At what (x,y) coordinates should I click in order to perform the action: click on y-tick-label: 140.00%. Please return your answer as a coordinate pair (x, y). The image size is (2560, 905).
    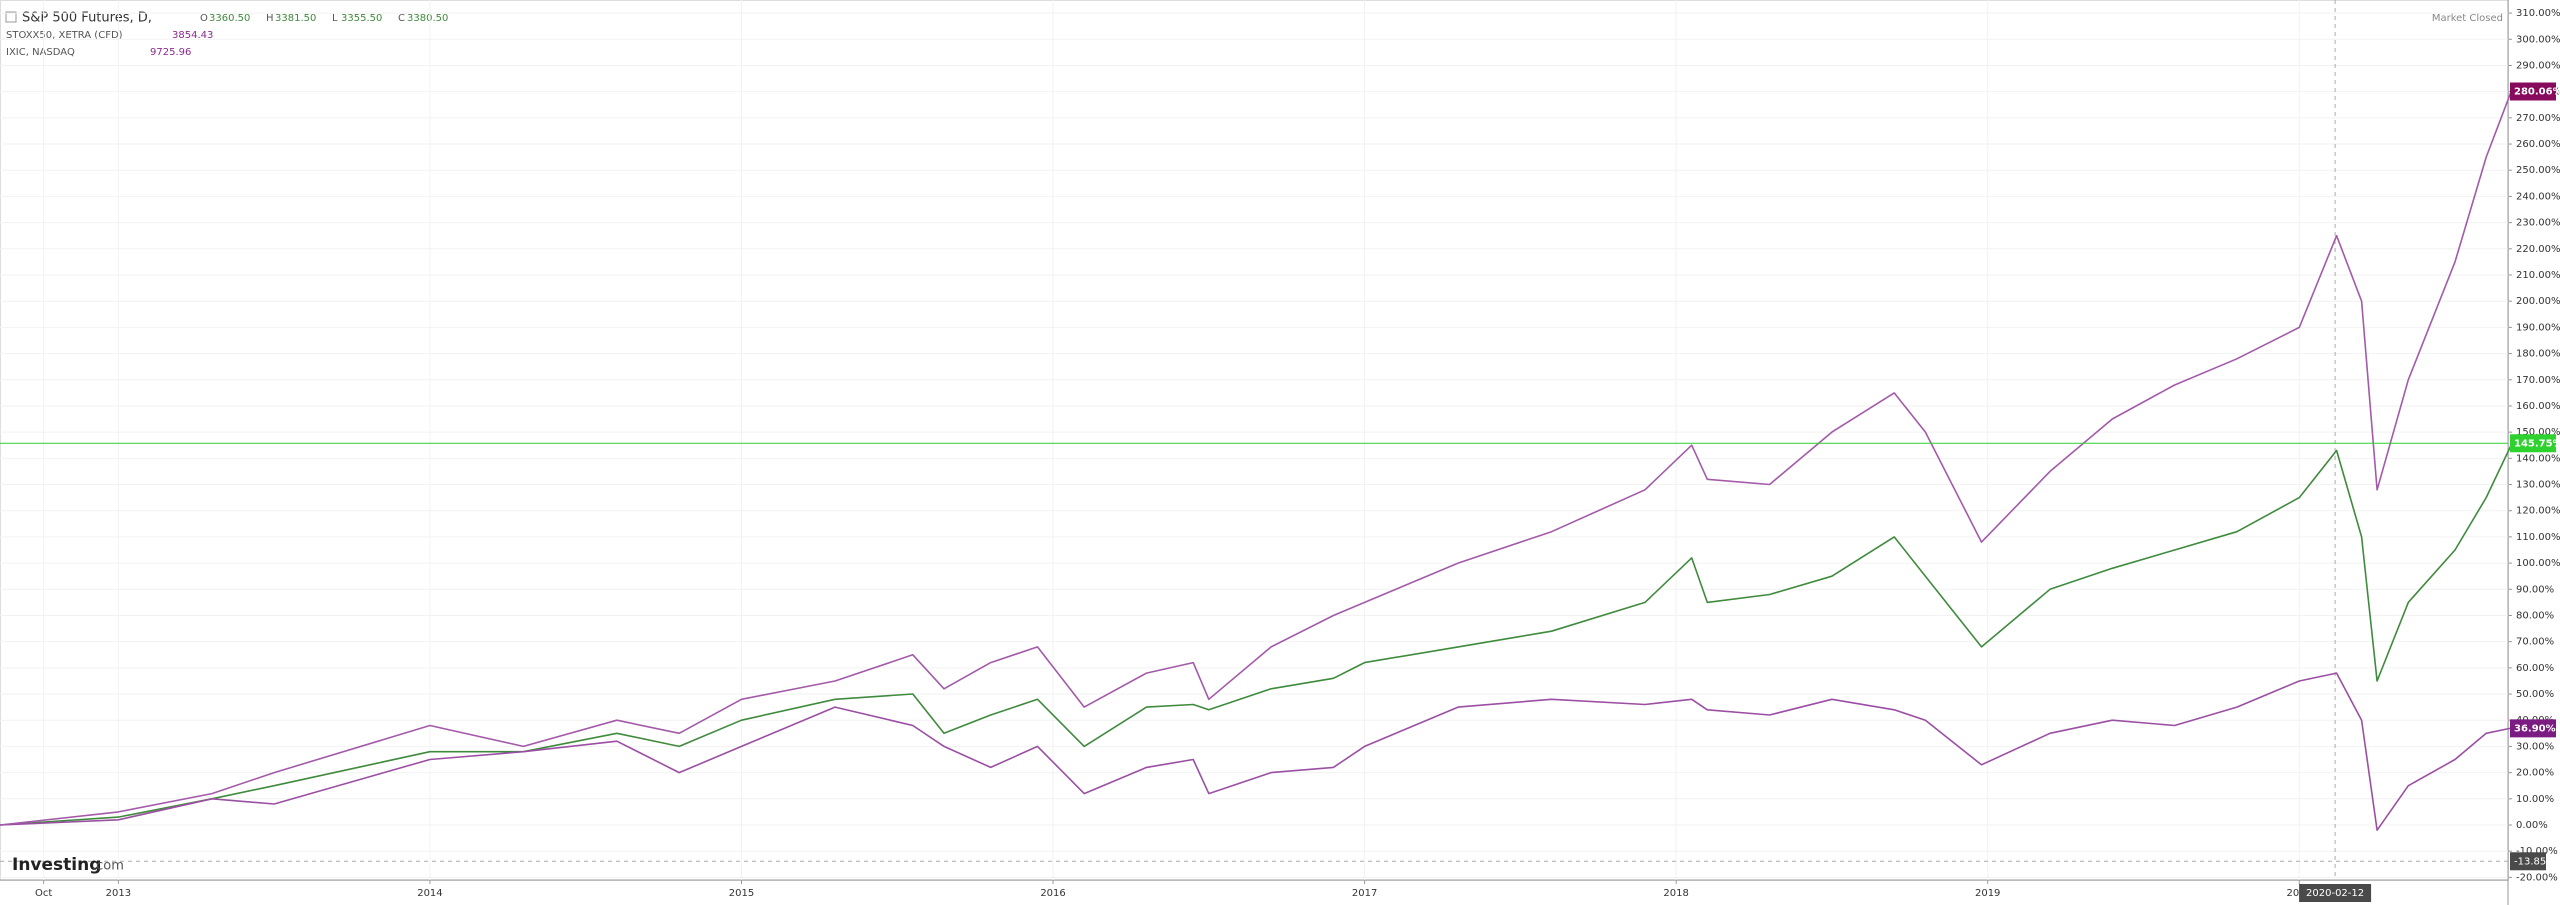
    Looking at the image, I should click on (2538, 458).